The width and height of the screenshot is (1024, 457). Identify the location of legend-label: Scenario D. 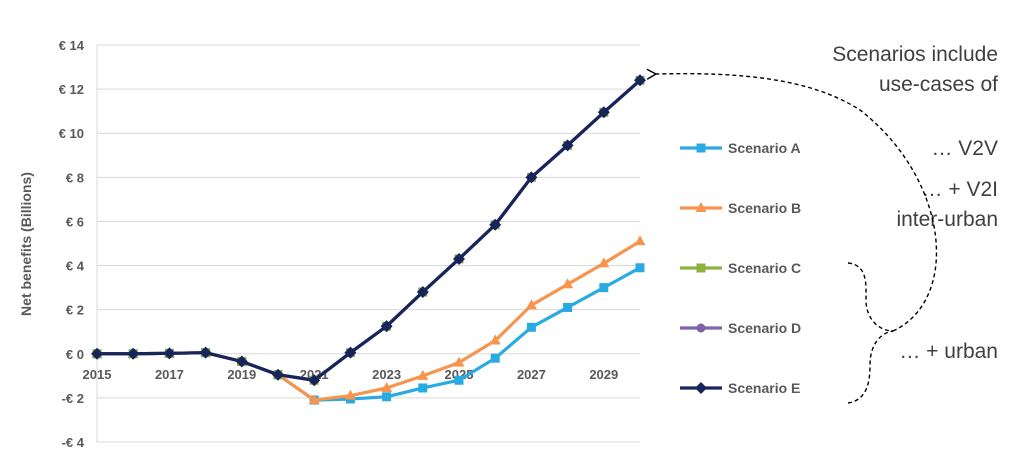
(764, 328).